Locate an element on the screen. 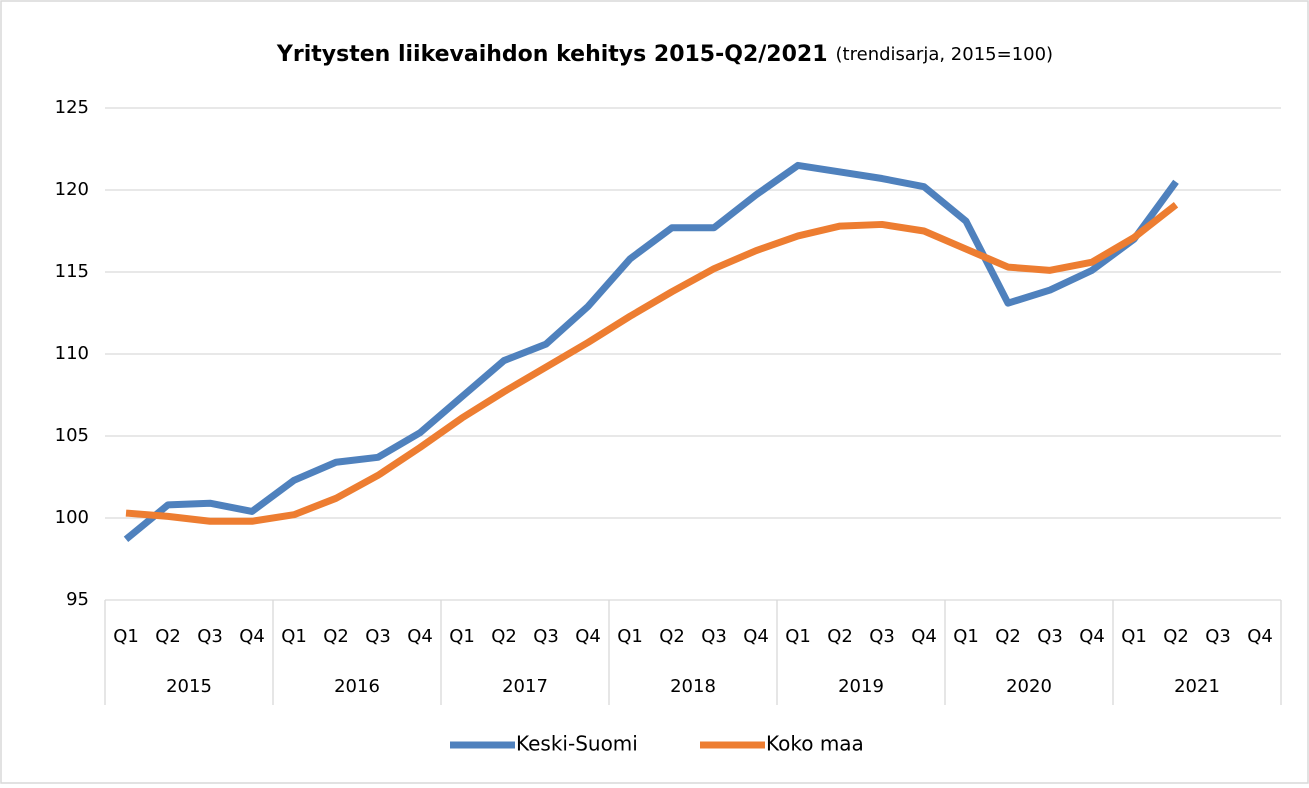 The height and width of the screenshot is (788, 1309). x-group-label: 2019 is located at coordinates (861, 686).